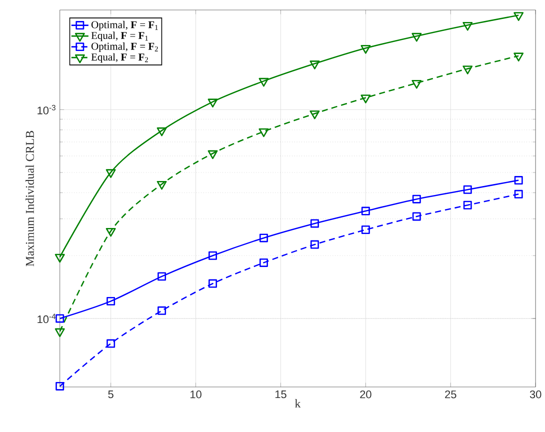 The width and height of the screenshot is (545, 432). Describe the element at coordinates (124, 25) in the screenshot. I see `legend-label: Optimal, F = F$_{1}$` at that location.